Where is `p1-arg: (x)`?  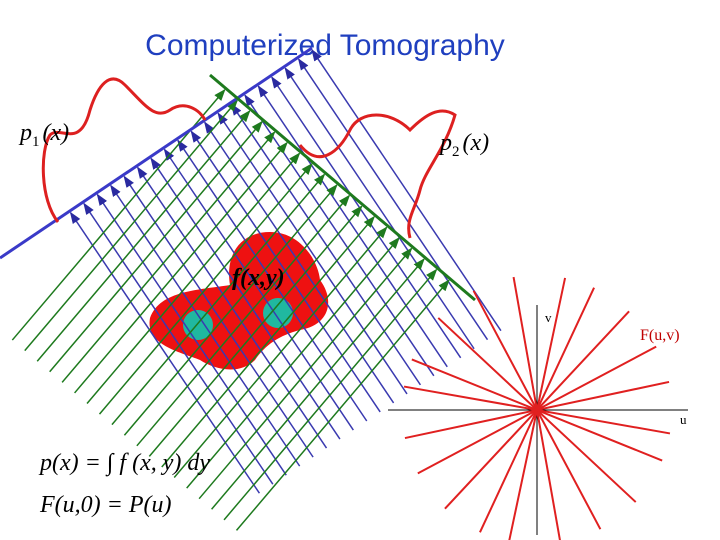 p1-arg: (x) is located at coordinates (56, 133).